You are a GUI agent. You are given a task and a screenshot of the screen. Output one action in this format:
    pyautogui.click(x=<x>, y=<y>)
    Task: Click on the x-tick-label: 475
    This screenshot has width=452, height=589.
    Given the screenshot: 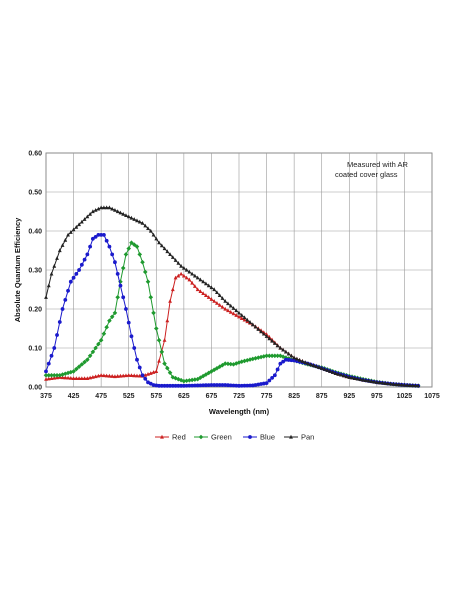 What is the action you would take?
    pyautogui.click(x=101, y=396)
    